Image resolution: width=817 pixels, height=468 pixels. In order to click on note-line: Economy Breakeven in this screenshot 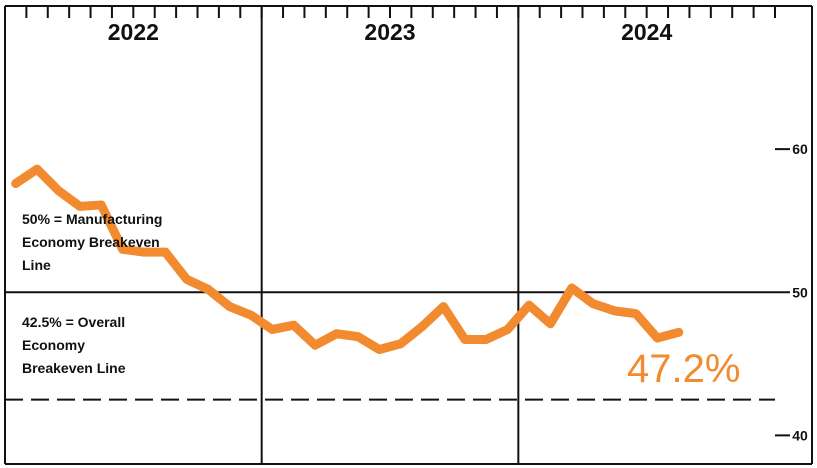, I will do `click(91, 242)`.